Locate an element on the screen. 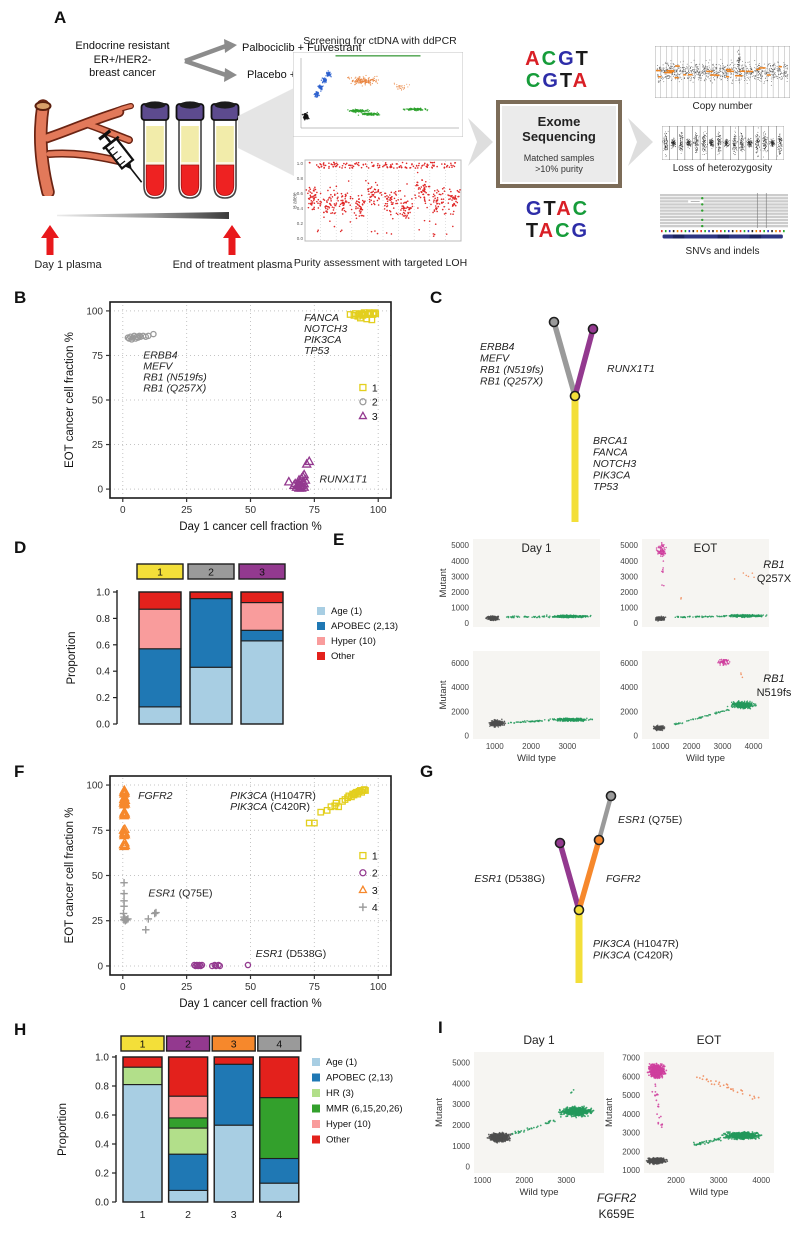 Image resolution: width=800 pixels, height=1241 pixels. panel-d-label: D is located at coordinates (20, 547).